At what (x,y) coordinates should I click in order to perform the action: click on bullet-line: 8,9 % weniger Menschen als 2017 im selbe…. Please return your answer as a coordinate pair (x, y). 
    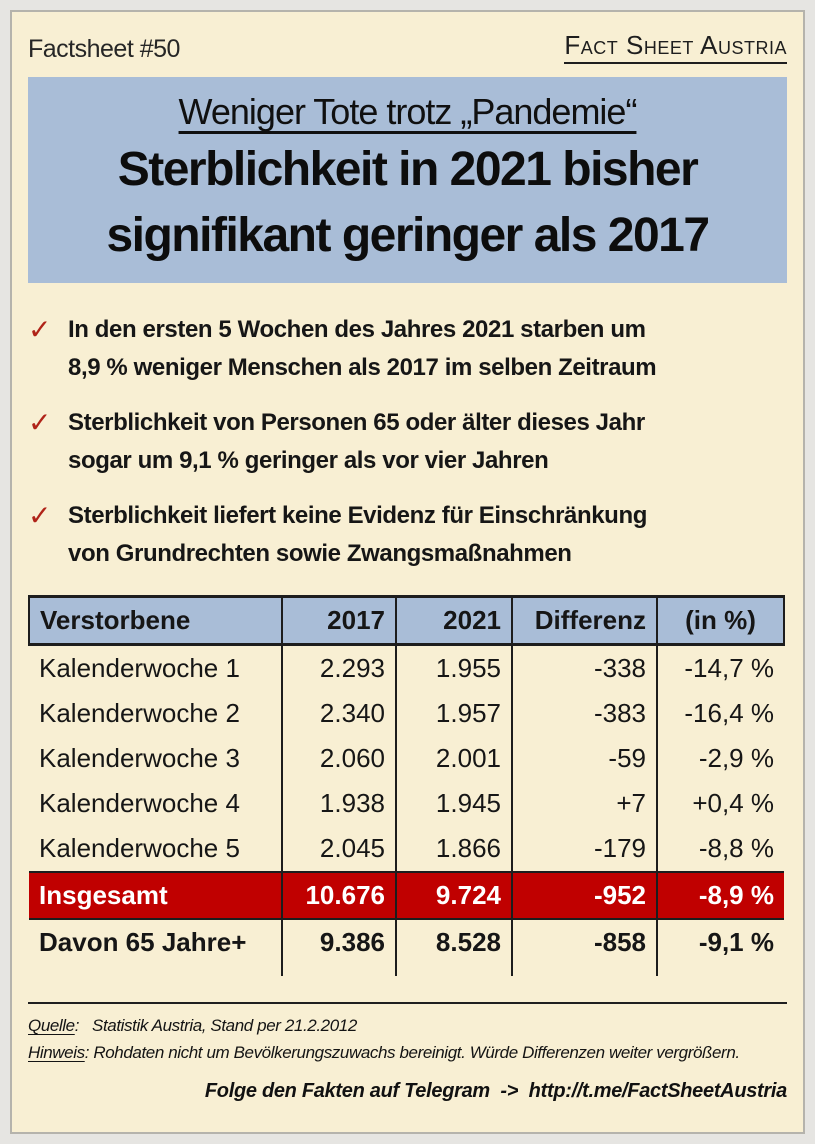
    Looking at the image, I should click on (362, 367).